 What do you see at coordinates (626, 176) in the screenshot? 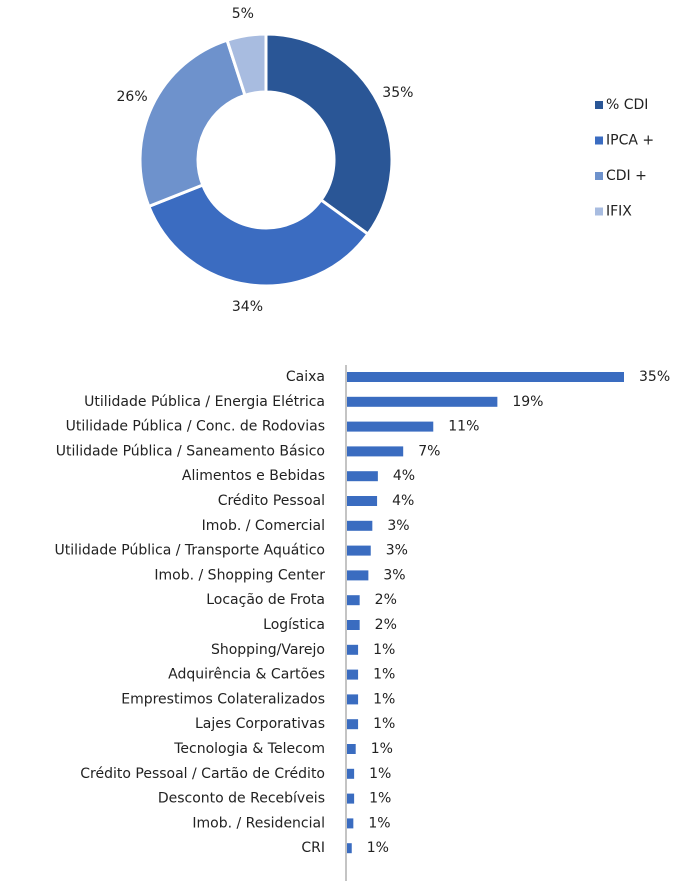
I see `legend-label: CDI +` at bounding box center [626, 176].